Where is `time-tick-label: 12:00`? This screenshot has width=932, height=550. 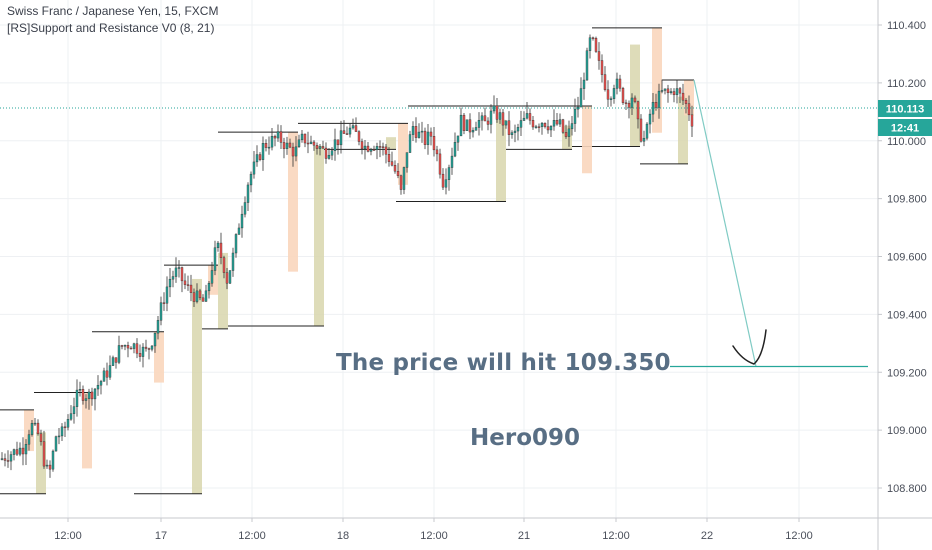
time-tick-label: 12:00 is located at coordinates (252, 536).